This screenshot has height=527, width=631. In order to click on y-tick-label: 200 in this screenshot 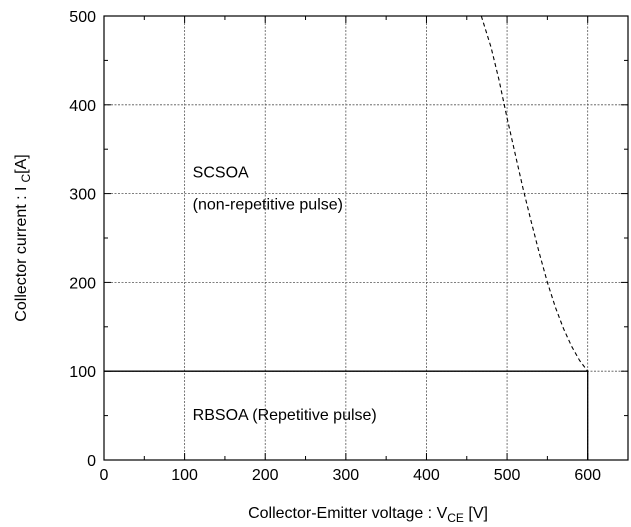, I will do `click(82, 283)`.